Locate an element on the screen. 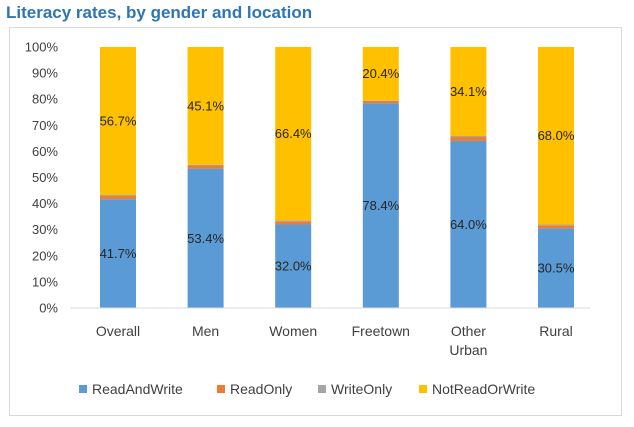 Image resolution: width=634 pixels, height=427 pixels. data-label: 78.4% is located at coordinates (380, 205).